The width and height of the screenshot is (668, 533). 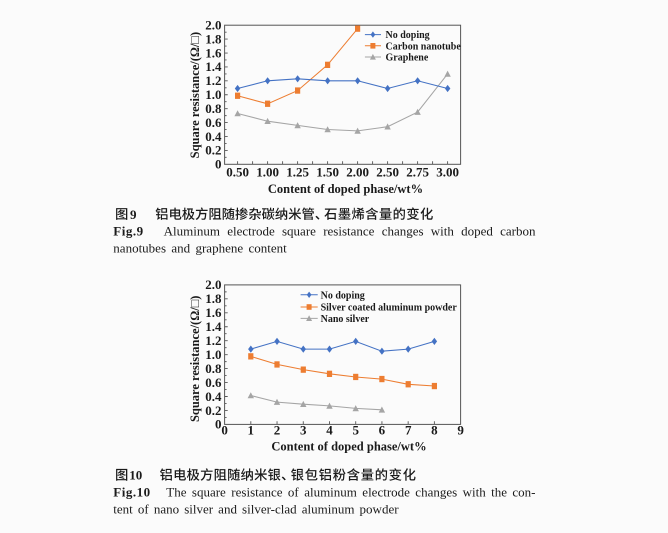 What do you see at coordinates (499, 492) in the screenshot?
I see `svg-text: the` at bounding box center [499, 492].